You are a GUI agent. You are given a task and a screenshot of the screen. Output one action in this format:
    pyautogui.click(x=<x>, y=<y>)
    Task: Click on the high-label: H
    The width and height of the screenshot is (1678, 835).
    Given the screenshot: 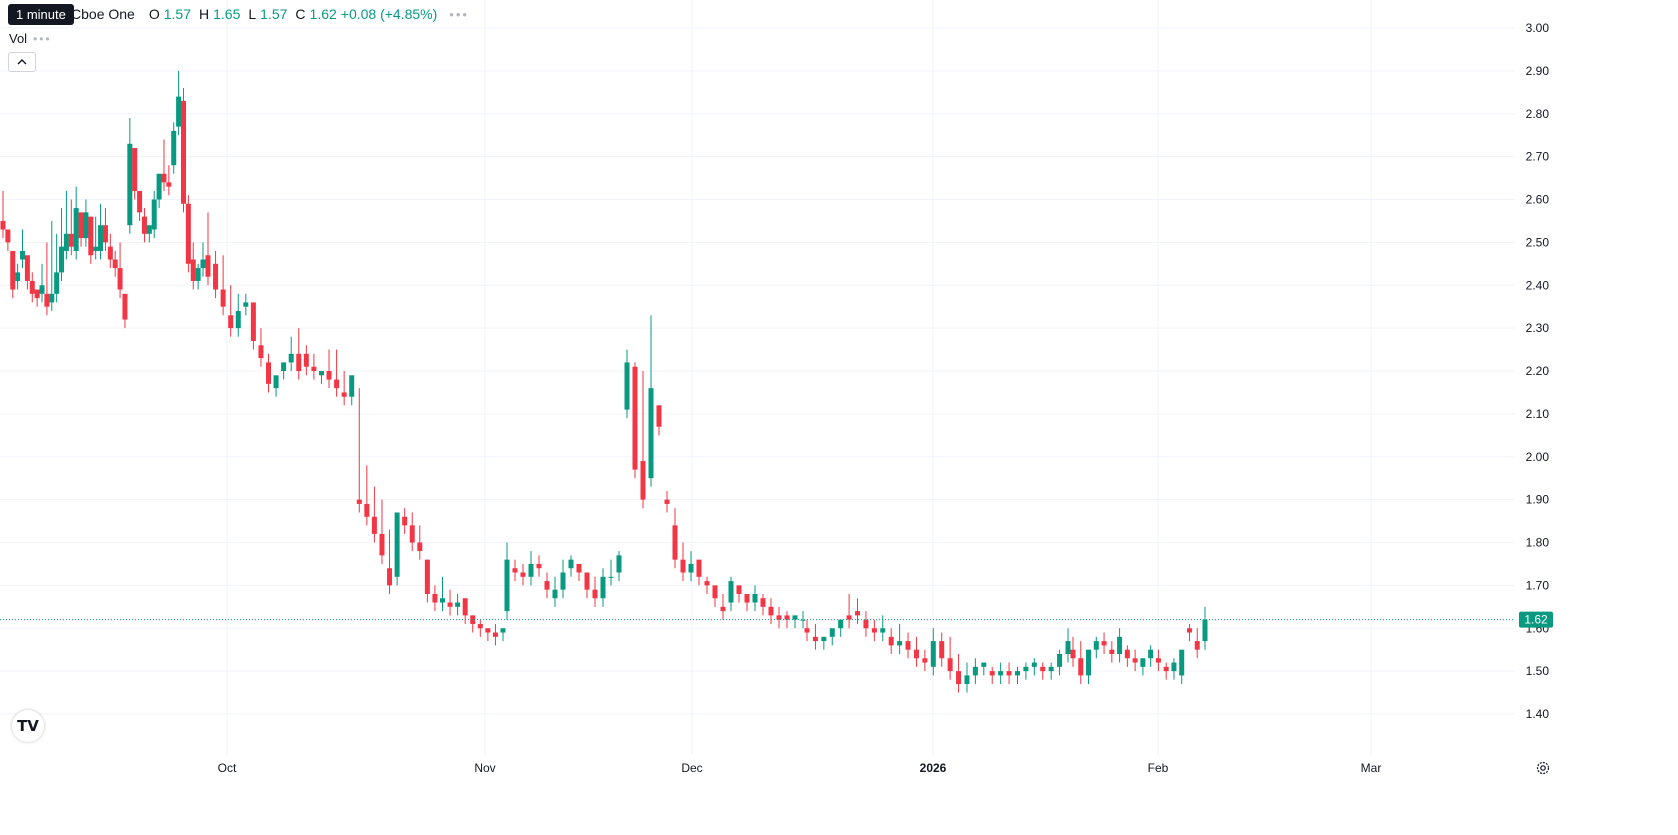 What is the action you would take?
    pyautogui.click(x=204, y=14)
    